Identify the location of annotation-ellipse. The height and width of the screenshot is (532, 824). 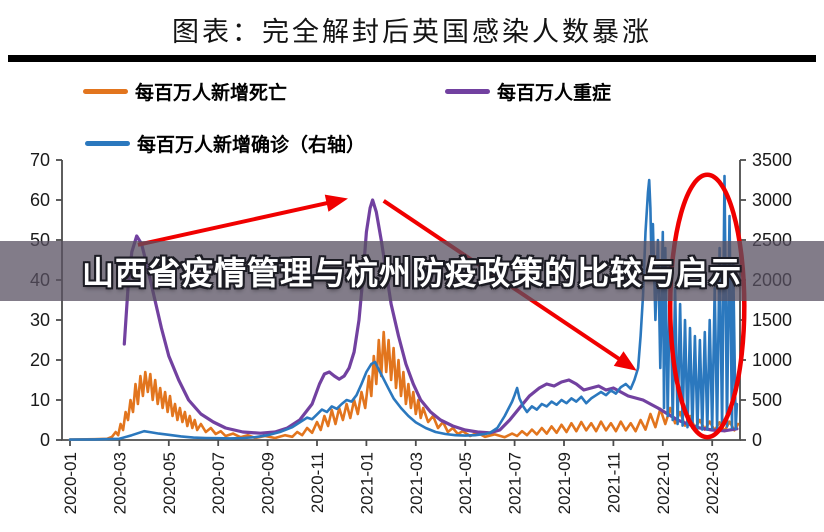
(707, 306).